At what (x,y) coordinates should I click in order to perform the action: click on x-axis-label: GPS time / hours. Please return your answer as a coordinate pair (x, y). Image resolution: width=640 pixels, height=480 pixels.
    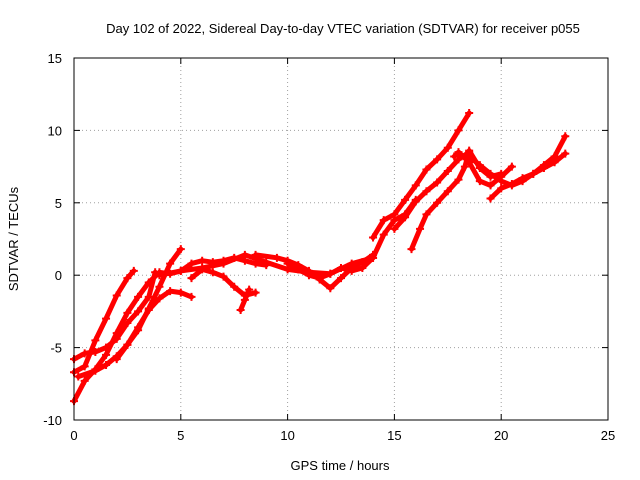
    Looking at the image, I should click on (340, 465).